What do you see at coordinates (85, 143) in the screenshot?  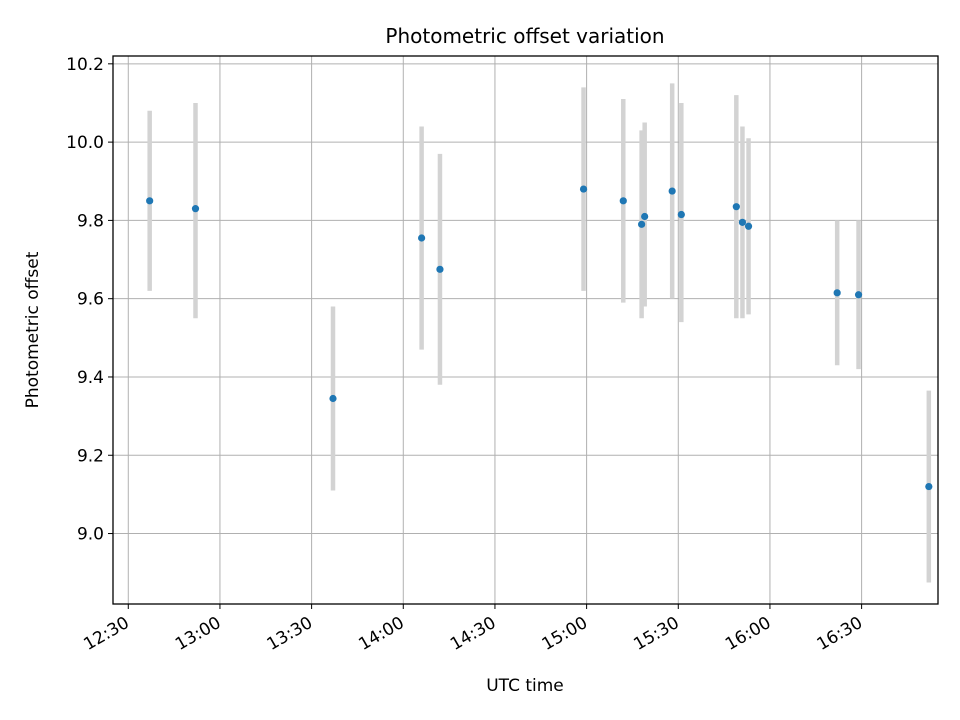 I see `y-tick-label: 10.0` at bounding box center [85, 143].